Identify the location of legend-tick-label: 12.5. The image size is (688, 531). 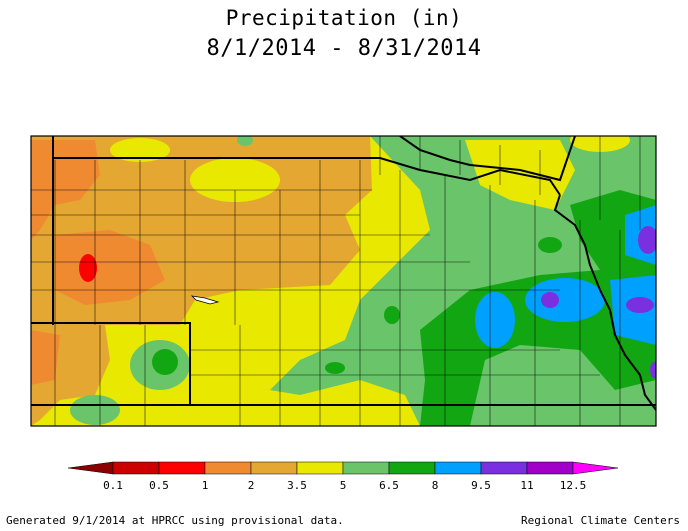
(573, 485).